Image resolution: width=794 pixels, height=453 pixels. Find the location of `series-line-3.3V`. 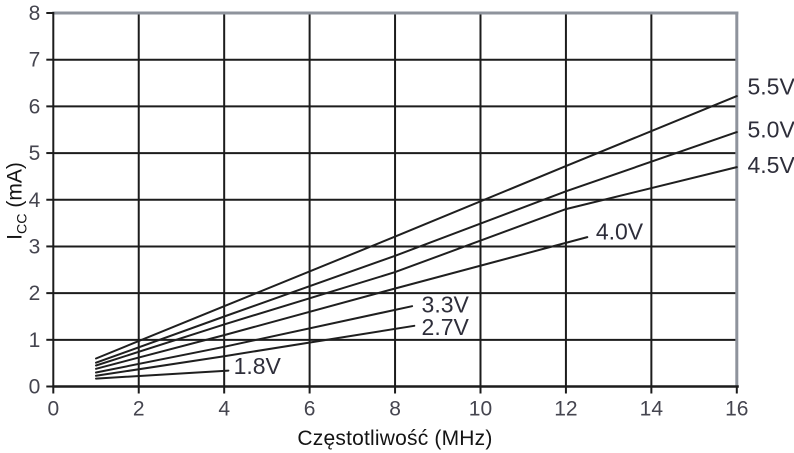

series-line-3.3V is located at coordinates (254, 339).